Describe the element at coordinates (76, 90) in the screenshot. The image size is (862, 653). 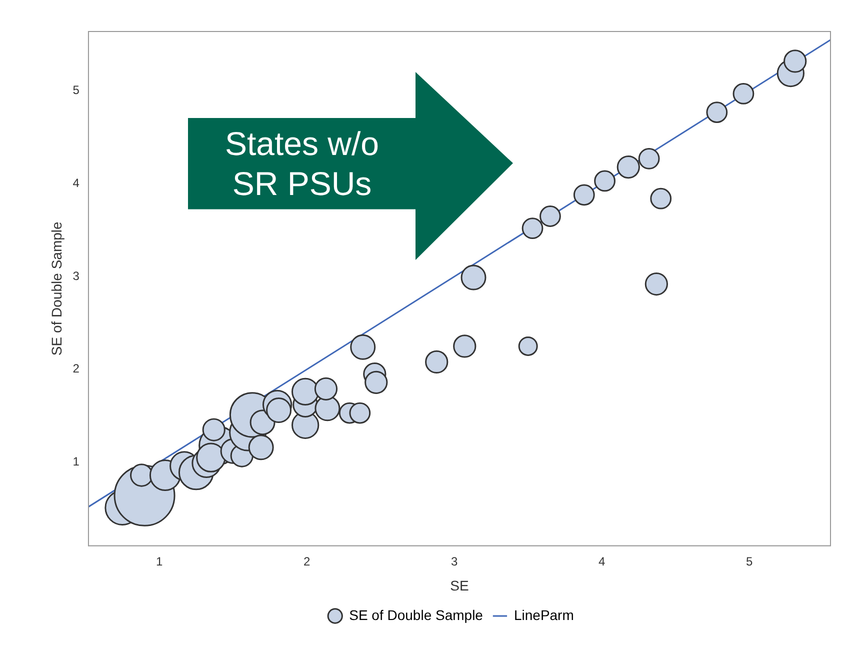
I see `y-tick-label: 5` at that location.